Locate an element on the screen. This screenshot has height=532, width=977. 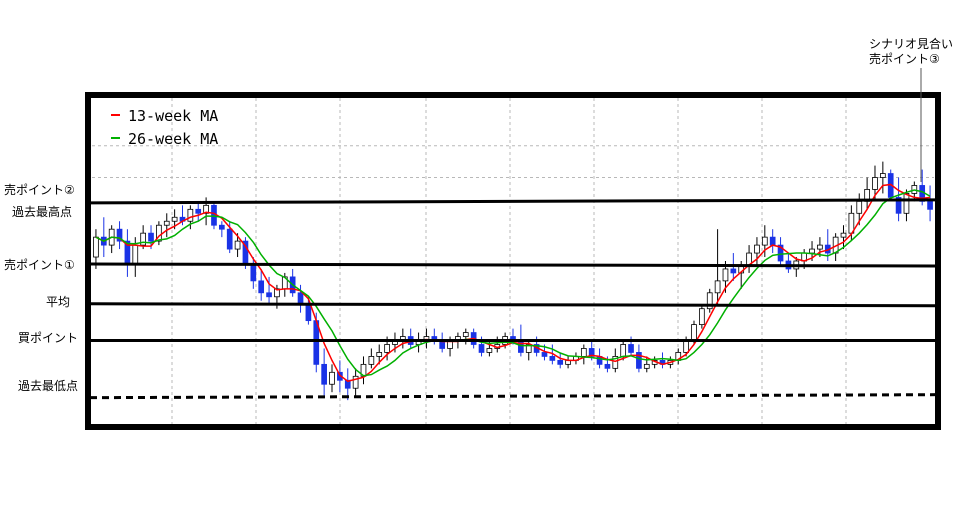
level-line-low is located at coordinates (513, 396).